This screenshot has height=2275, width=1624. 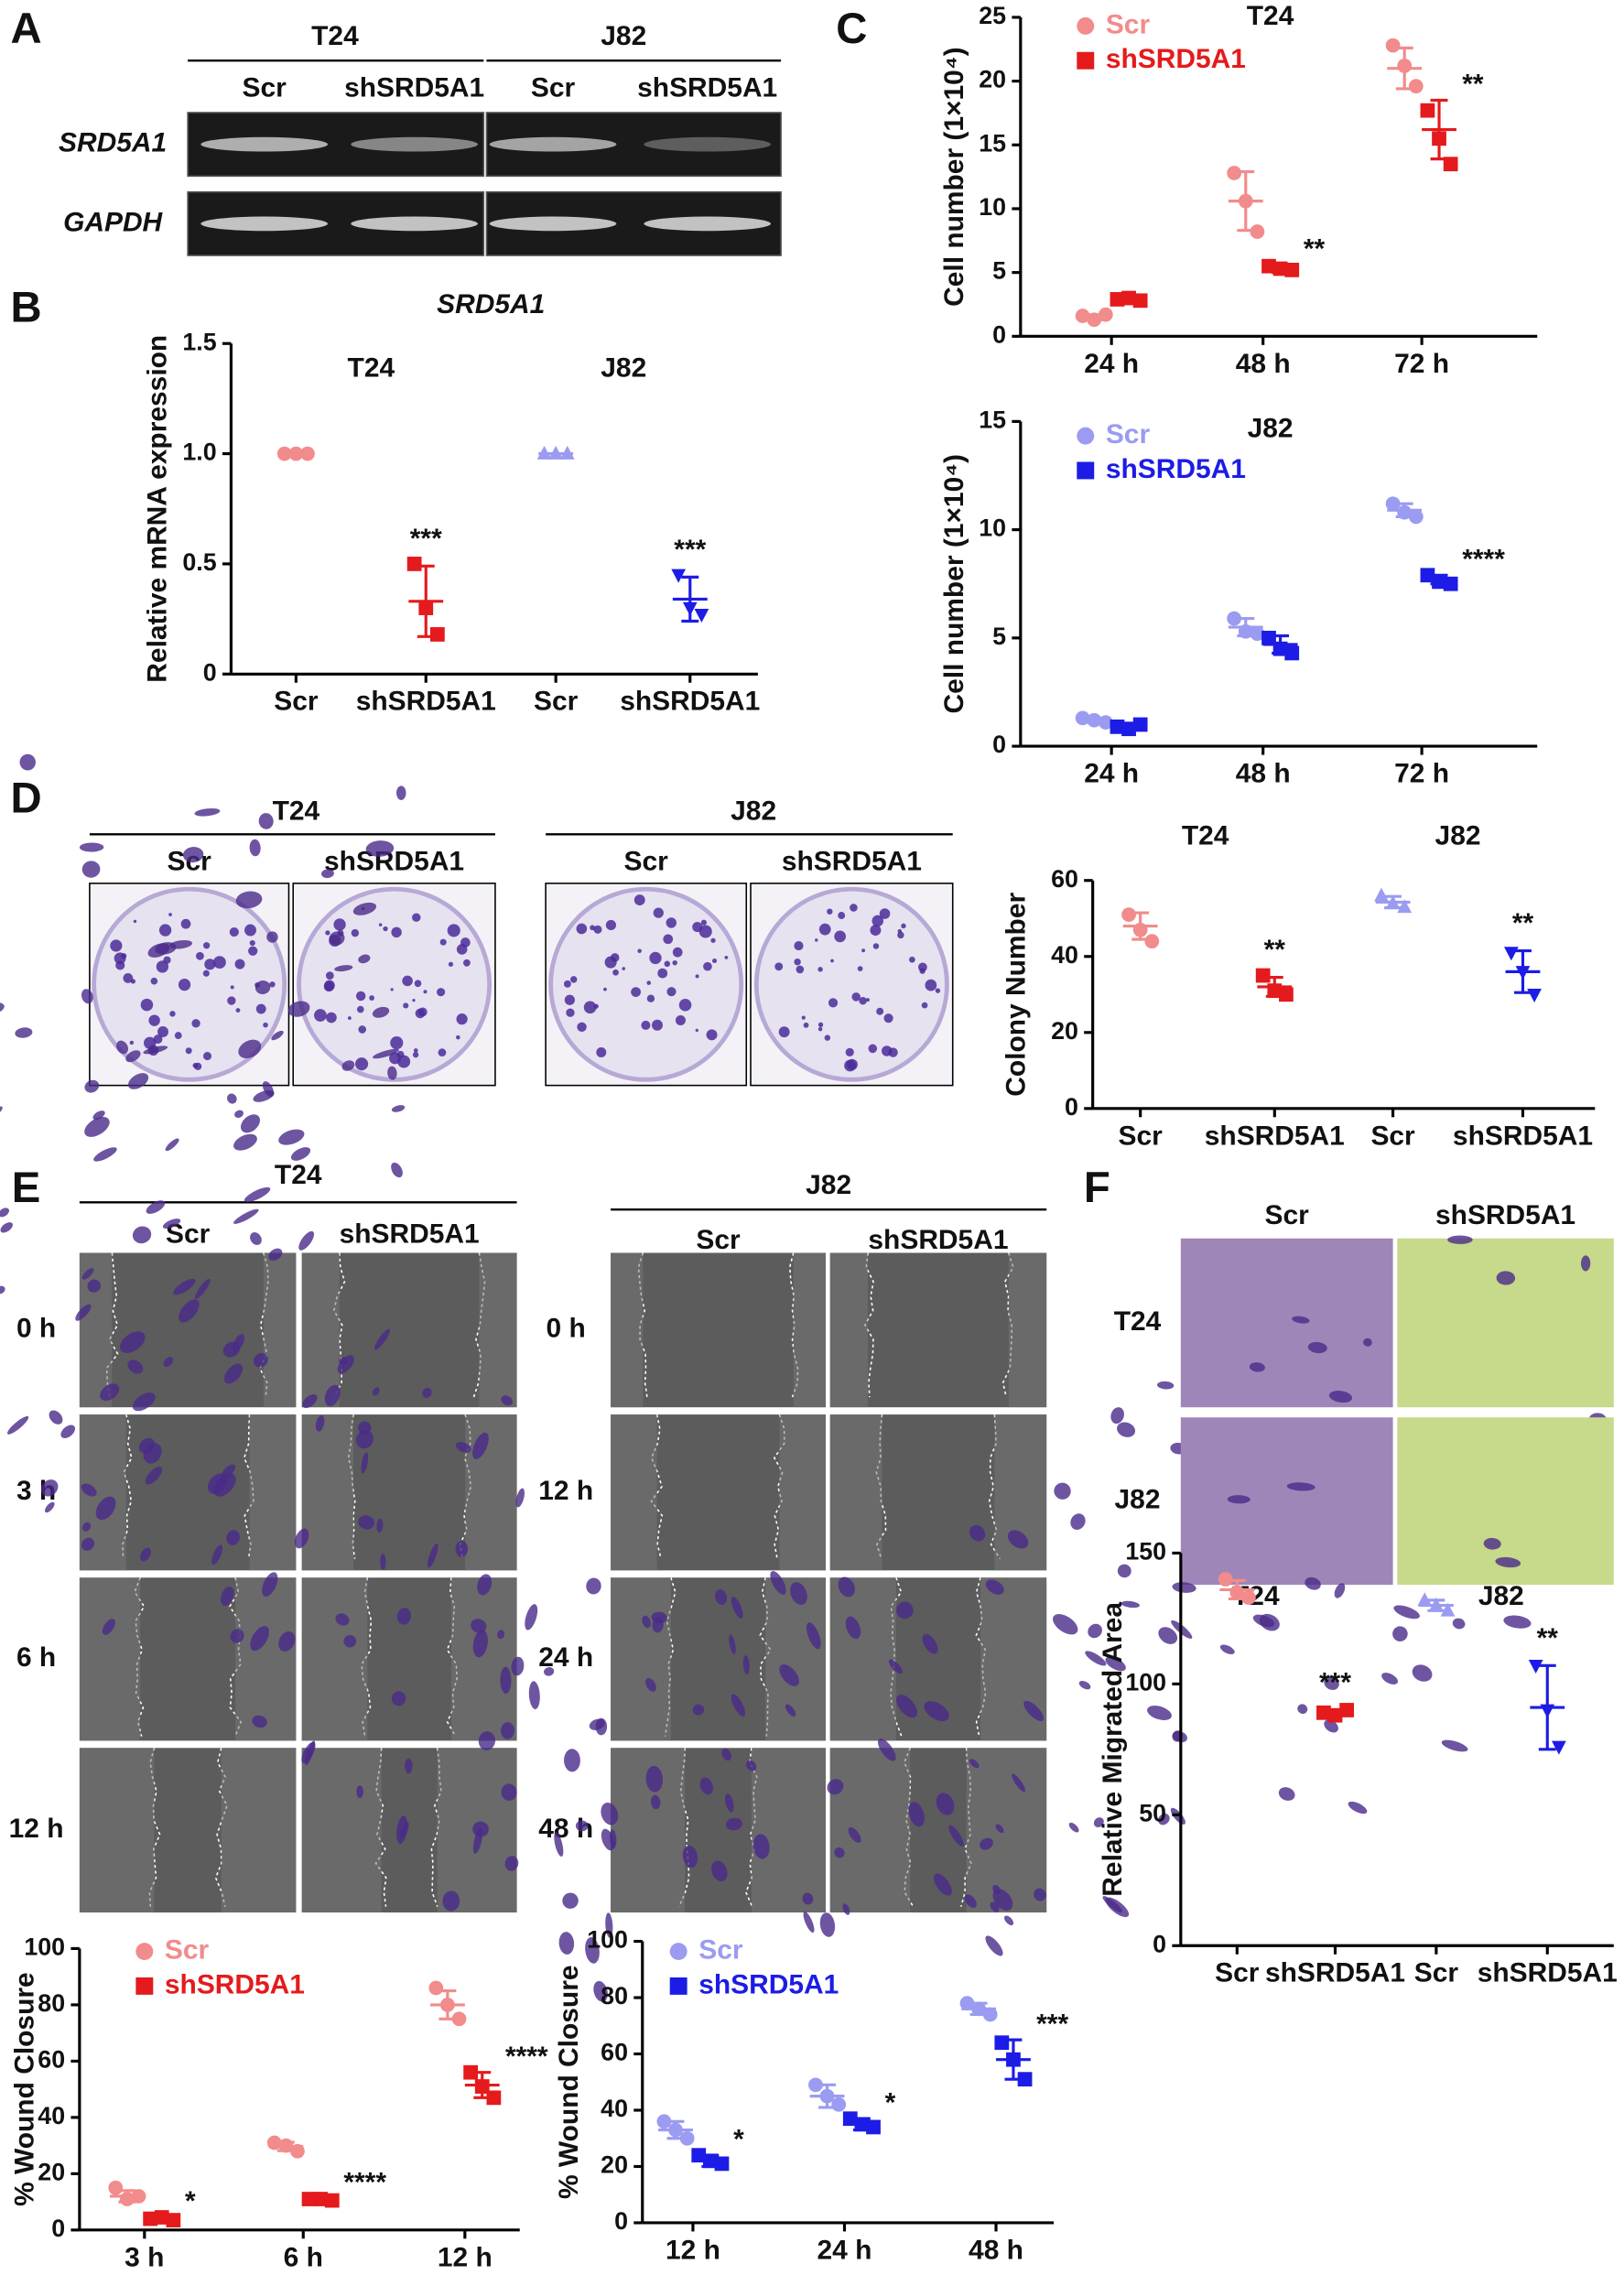 What do you see at coordinates (235, 1984) in the screenshot?
I see `legend-label: shSRD5A1` at bounding box center [235, 1984].